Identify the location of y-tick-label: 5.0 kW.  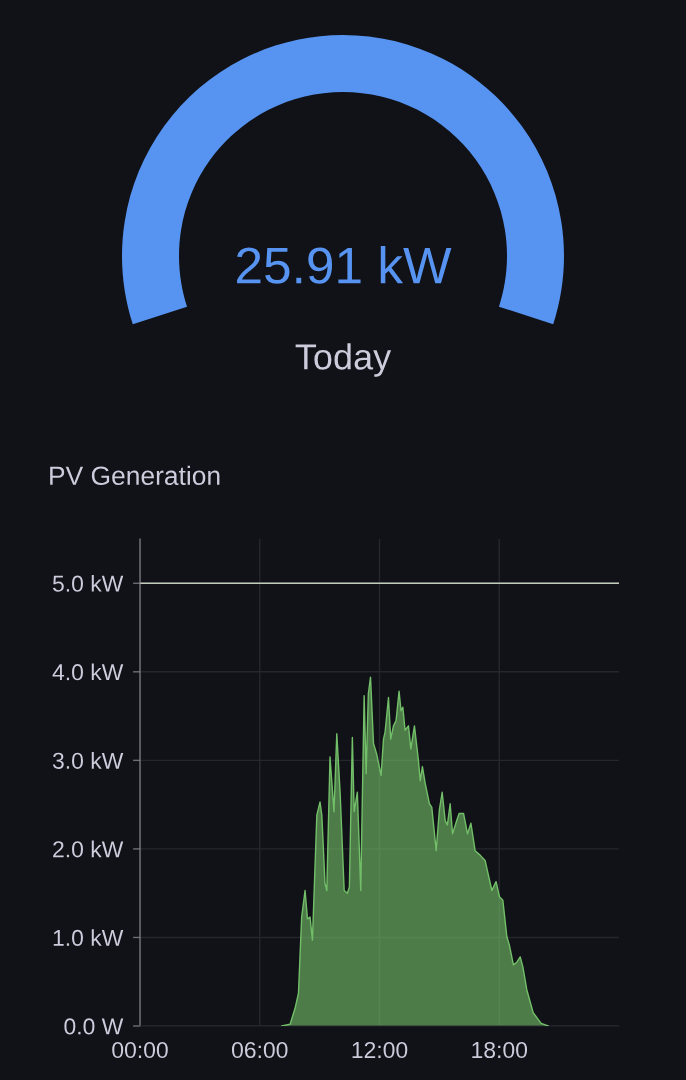
(88, 583).